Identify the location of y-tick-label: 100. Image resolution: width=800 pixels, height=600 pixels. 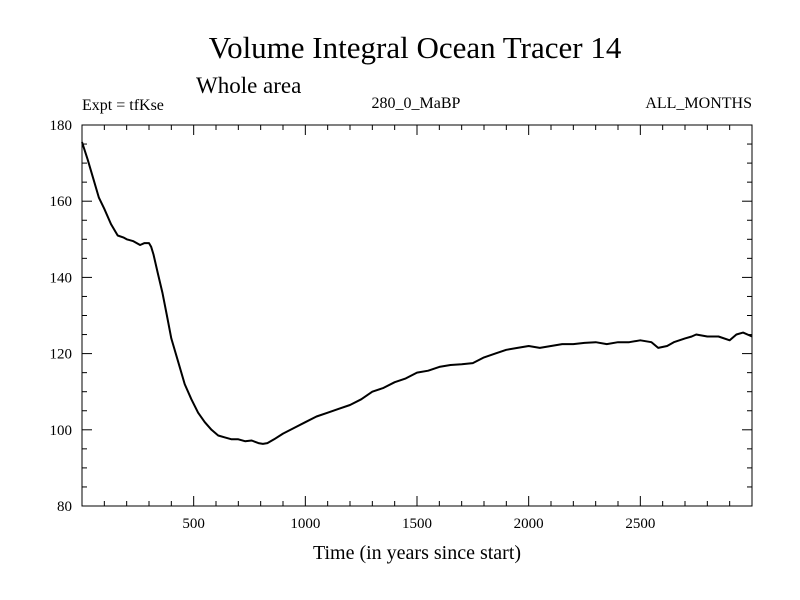
(61, 431).